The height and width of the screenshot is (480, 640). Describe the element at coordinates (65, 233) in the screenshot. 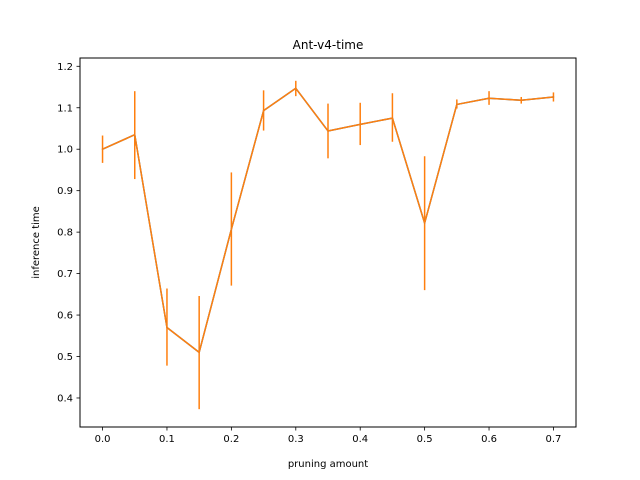

I see `y-tick-label: 0.8` at that location.